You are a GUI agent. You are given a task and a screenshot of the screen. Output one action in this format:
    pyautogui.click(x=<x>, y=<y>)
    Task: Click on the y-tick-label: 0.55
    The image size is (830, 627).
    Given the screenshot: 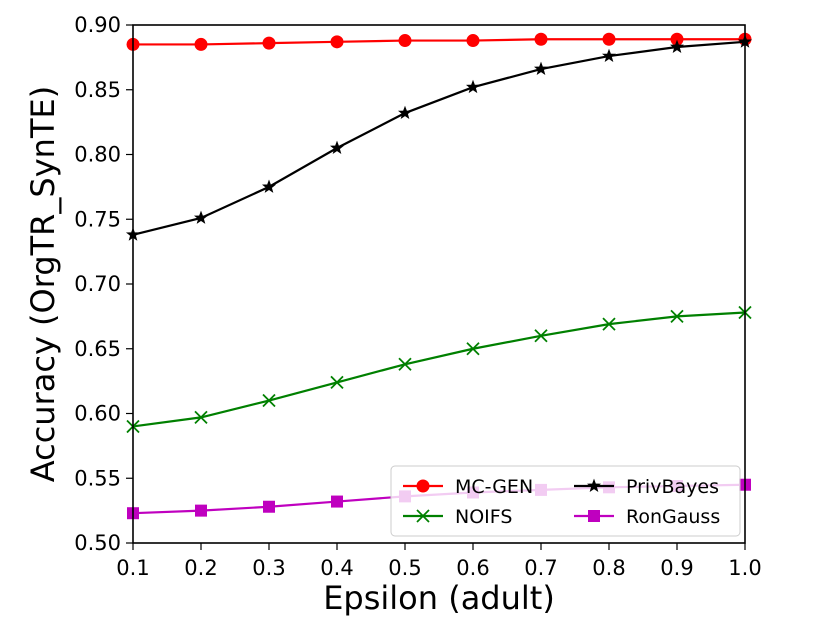 What is the action you would take?
    pyautogui.click(x=97, y=478)
    